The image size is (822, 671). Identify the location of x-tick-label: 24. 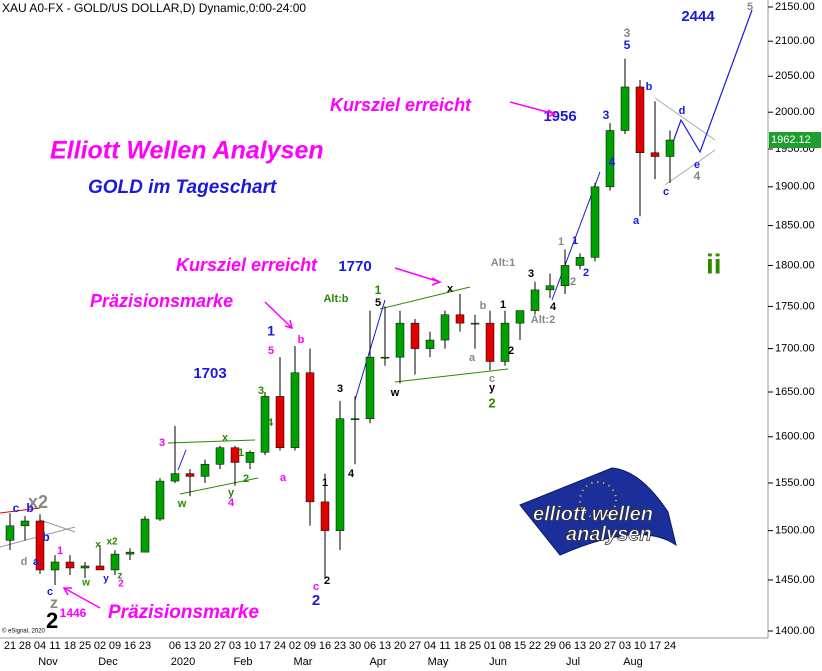
(670, 646).